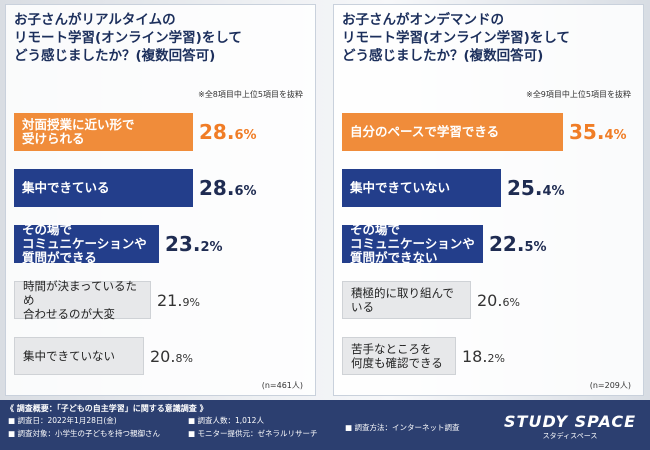  I want to click on value-label: 35. 4%, so click(598, 132).